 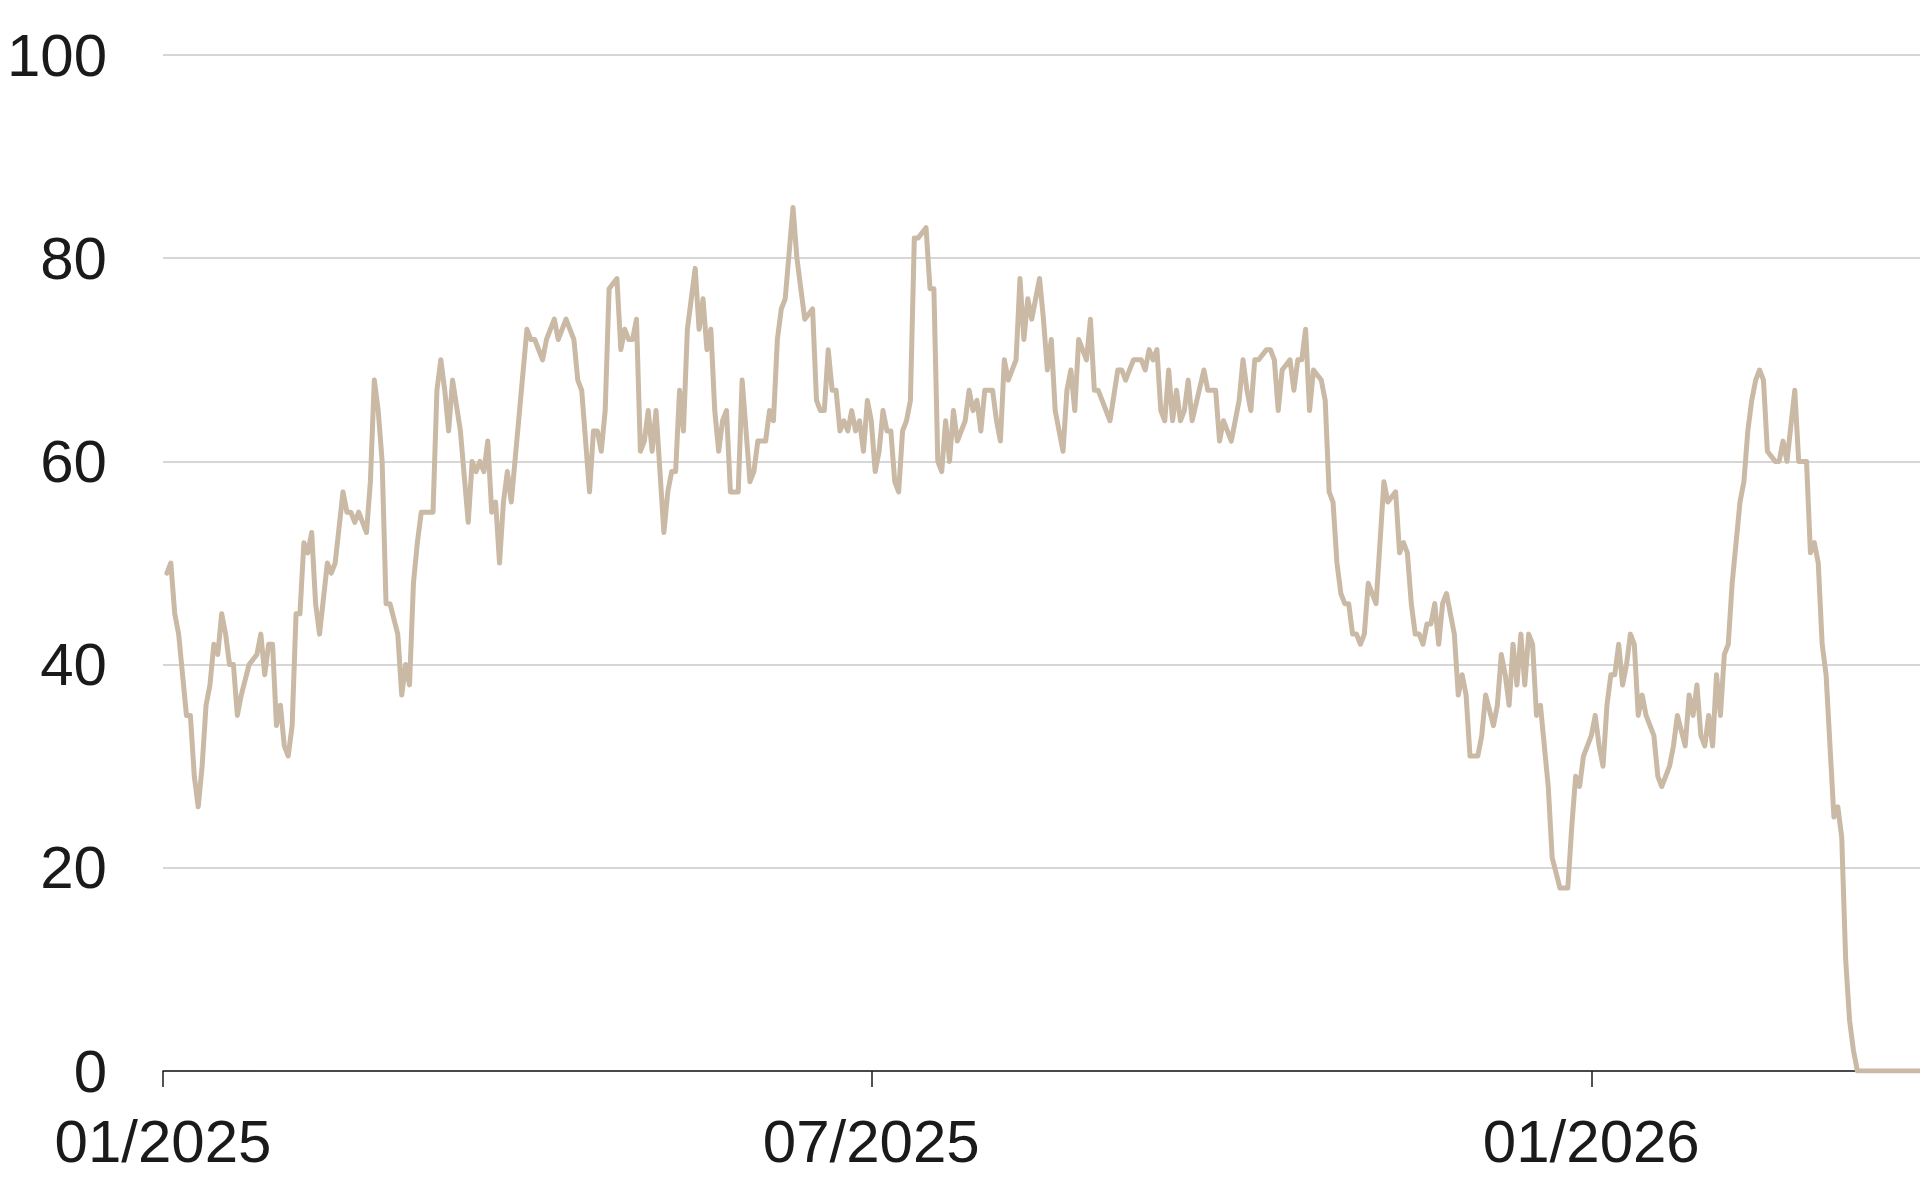 I want to click on y-tick-label: 80, so click(x=73, y=258).